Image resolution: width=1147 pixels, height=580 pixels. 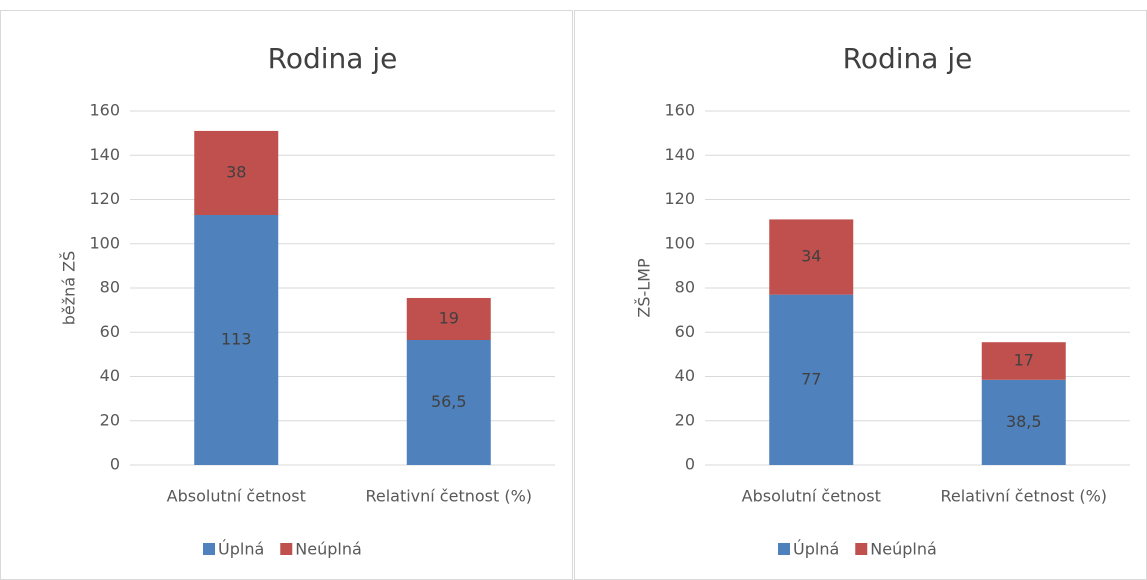 I want to click on data-label: 17, so click(x=1024, y=360).